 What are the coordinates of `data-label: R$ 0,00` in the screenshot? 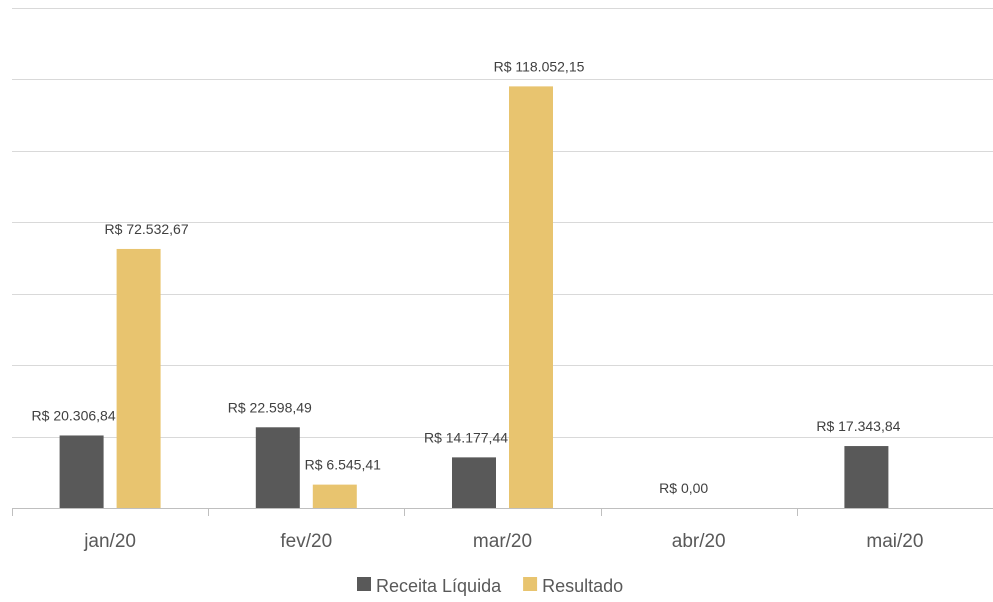 It's located at (683, 488).